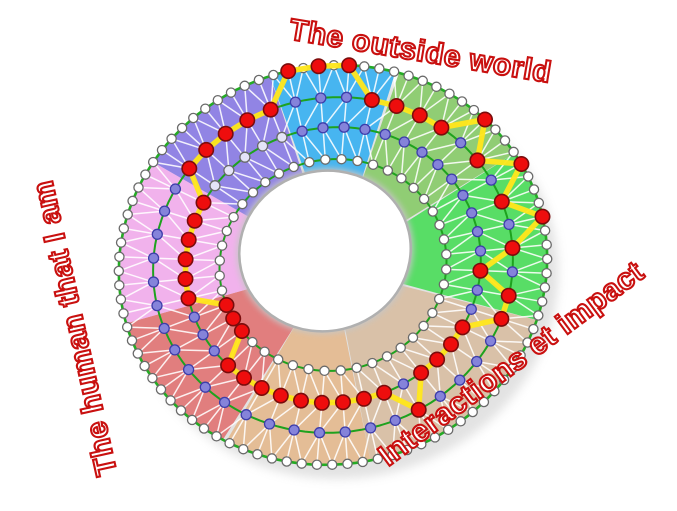 The image size is (677, 511). I want to click on sector-salmon, so click(213, 361).